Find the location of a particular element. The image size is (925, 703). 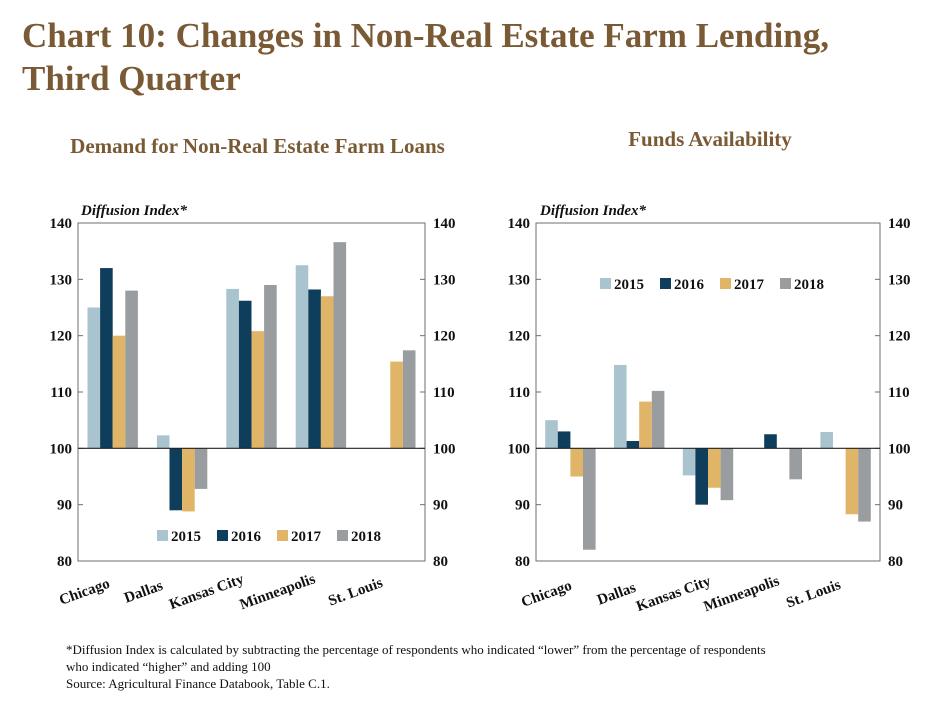

bar-minneapolis-2017 is located at coordinates (327, 372).